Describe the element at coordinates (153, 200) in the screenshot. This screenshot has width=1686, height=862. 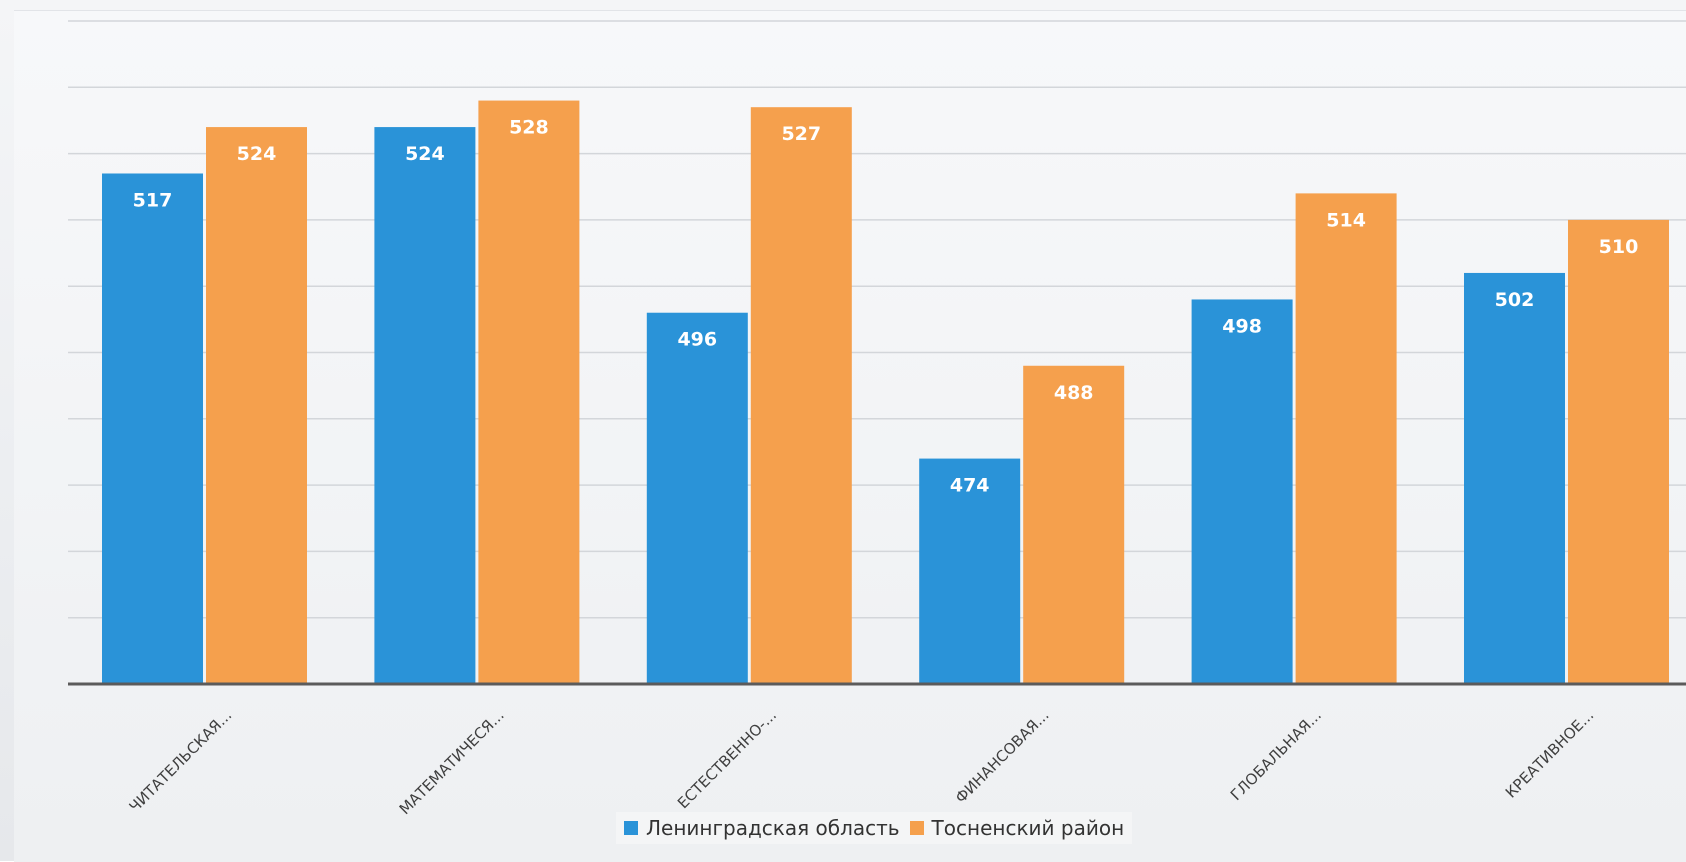
I see `data-label-series-1-cat-1: 517` at that location.